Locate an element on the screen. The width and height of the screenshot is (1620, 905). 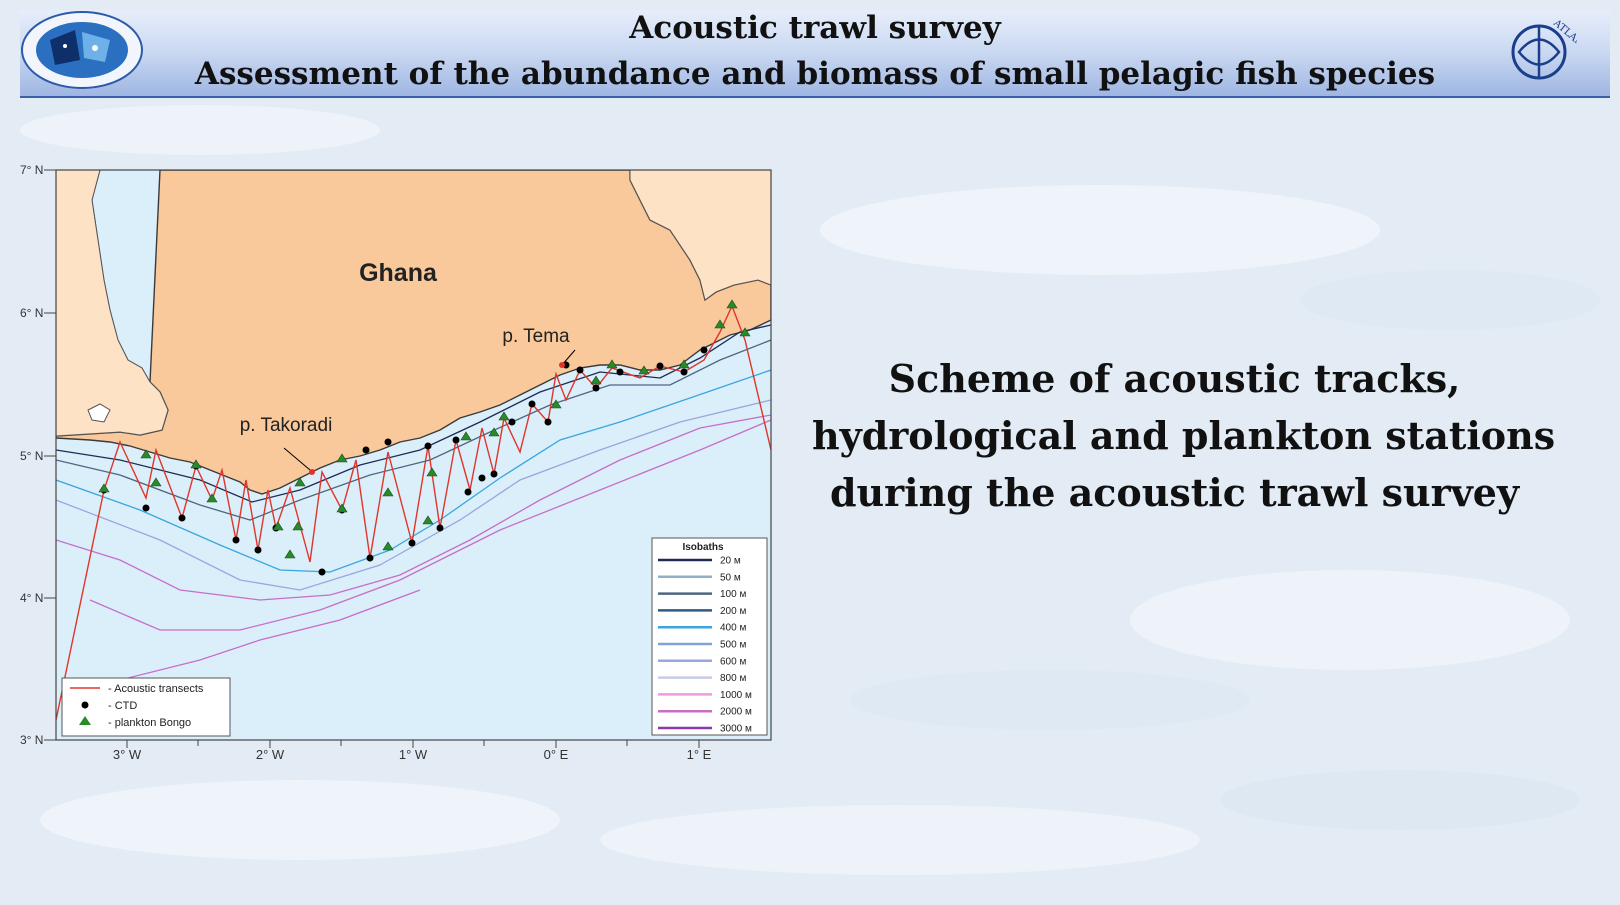
isobath-label: 20 м is located at coordinates (730, 561).